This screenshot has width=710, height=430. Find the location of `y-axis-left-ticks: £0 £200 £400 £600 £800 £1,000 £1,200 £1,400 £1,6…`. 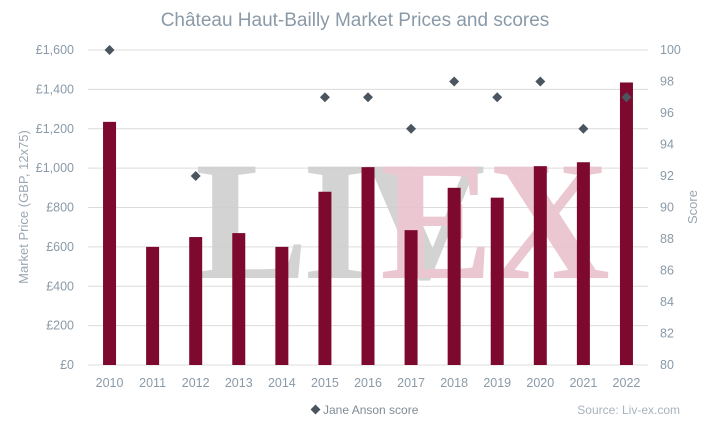

y-axis-left-ticks: £0 £200 £400 £600 £800 £1,000 £1,200 £1,400 £1,6… is located at coordinates (55, 207).